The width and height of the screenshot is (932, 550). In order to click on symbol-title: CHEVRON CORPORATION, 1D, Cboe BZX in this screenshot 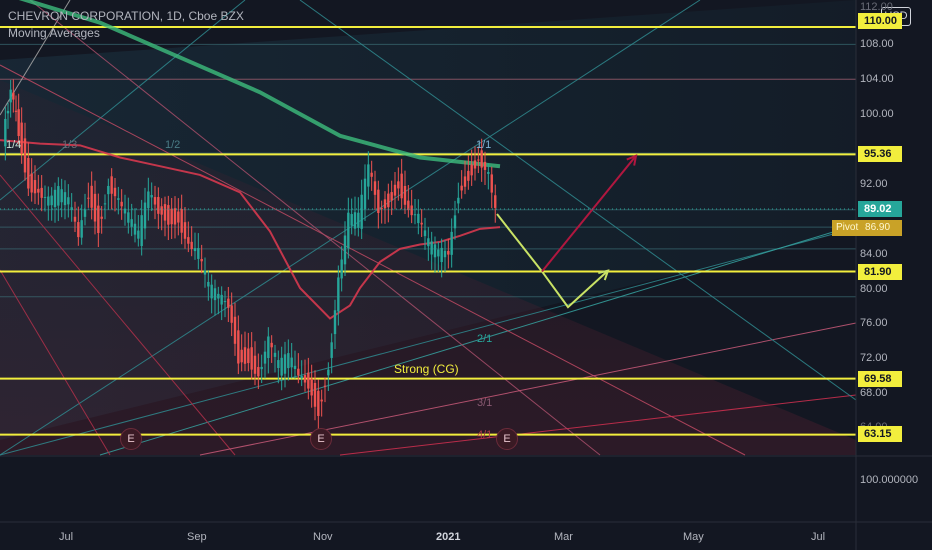, I will do `click(126, 16)`.